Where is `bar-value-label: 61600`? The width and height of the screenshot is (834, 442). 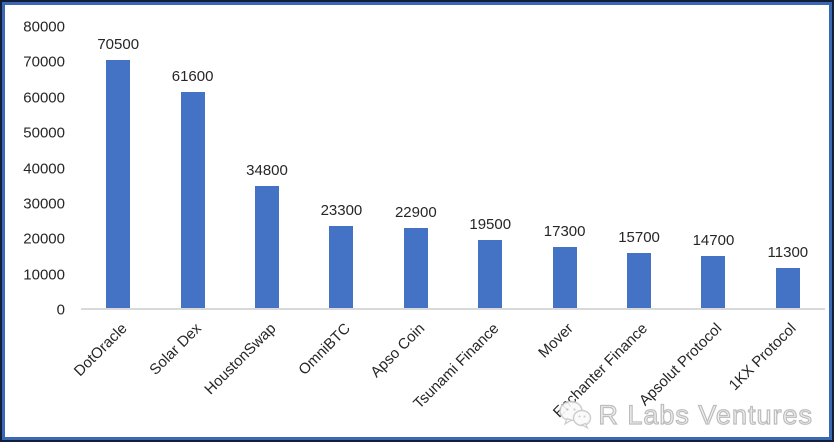
bar-value-label: 61600 is located at coordinates (192, 76).